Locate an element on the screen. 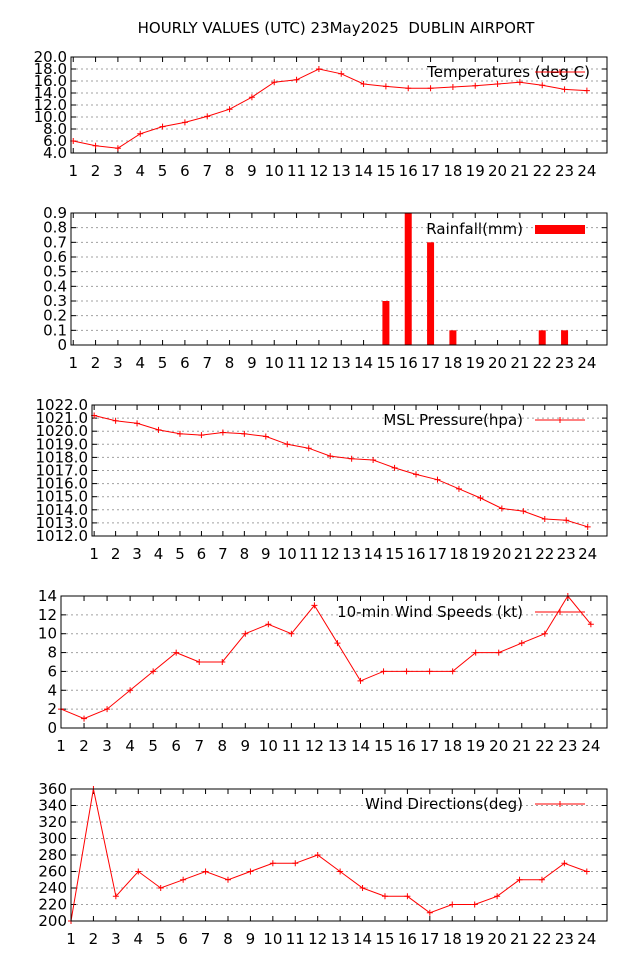 Image resolution: width=640 pixels, height=960 pixels. y-tick-label: 6 is located at coordinates (52, 671).